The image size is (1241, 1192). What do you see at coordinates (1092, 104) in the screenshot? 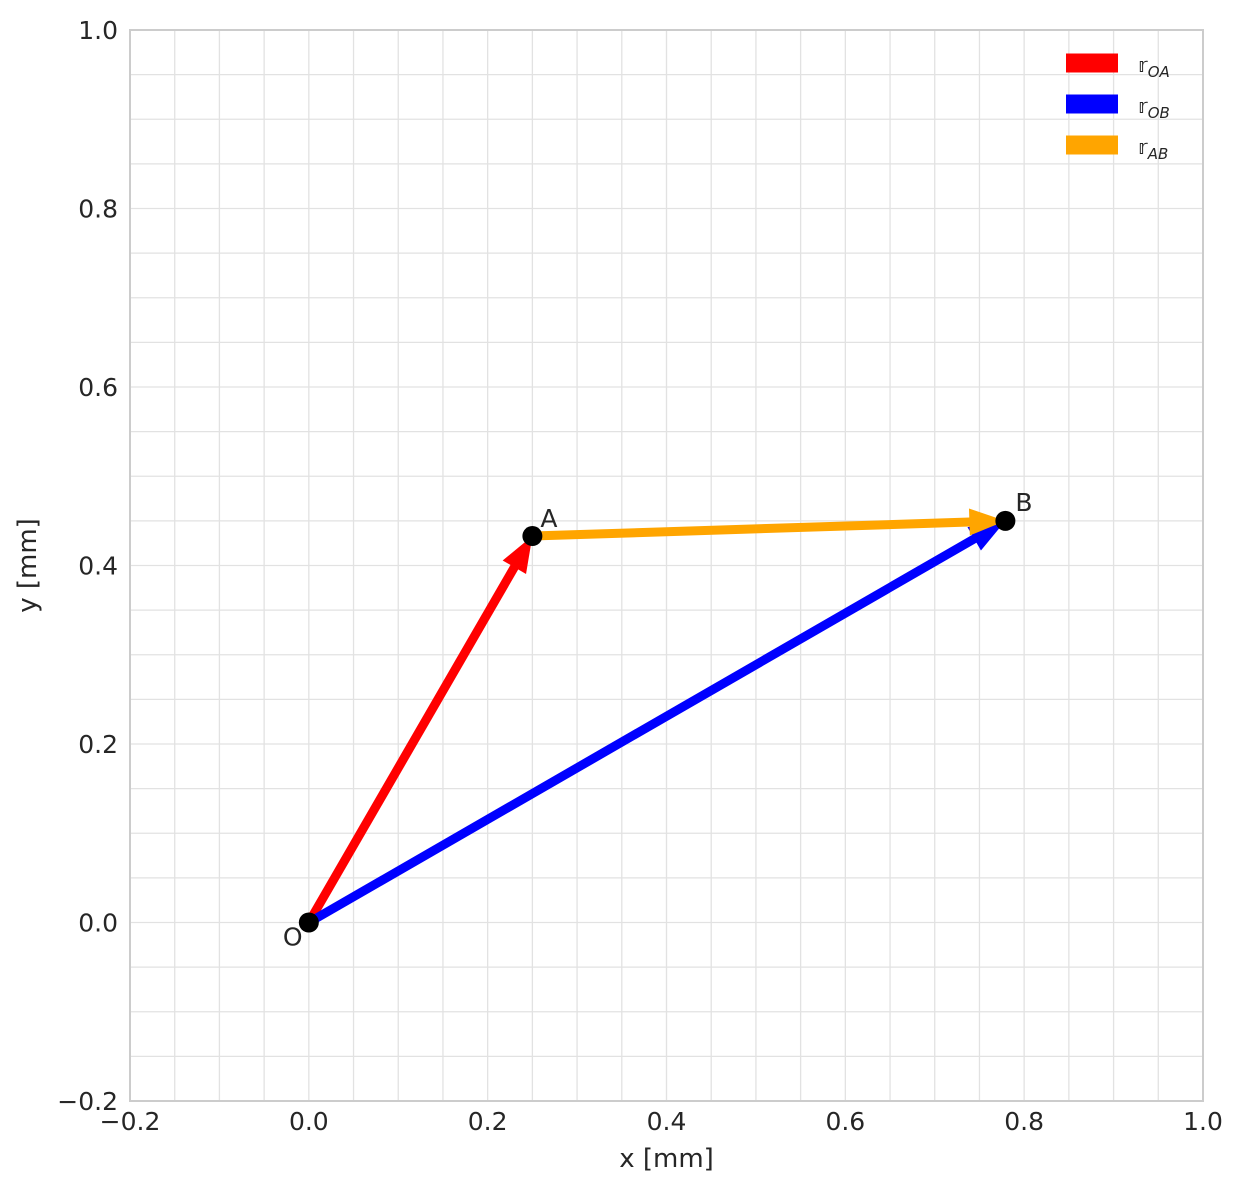
I see `legend-swatch-r-ob` at bounding box center [1092, 104].